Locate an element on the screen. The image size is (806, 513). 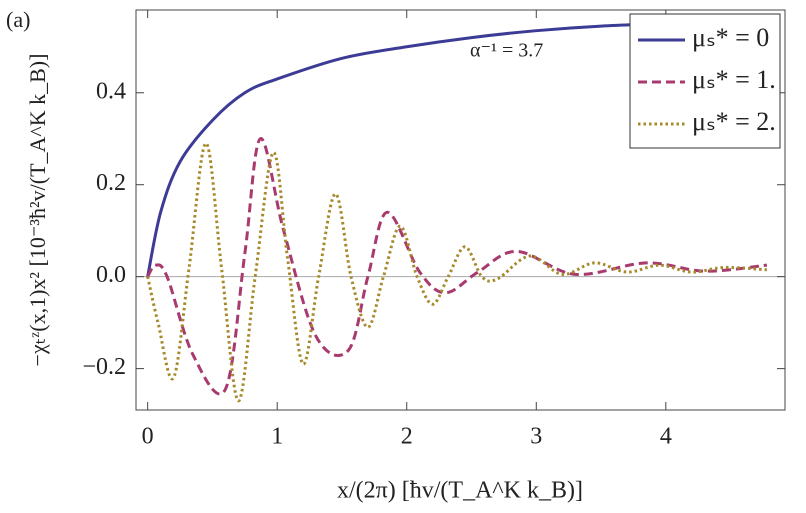
x-tick-label: 1 is located at coordinates (277, 437).